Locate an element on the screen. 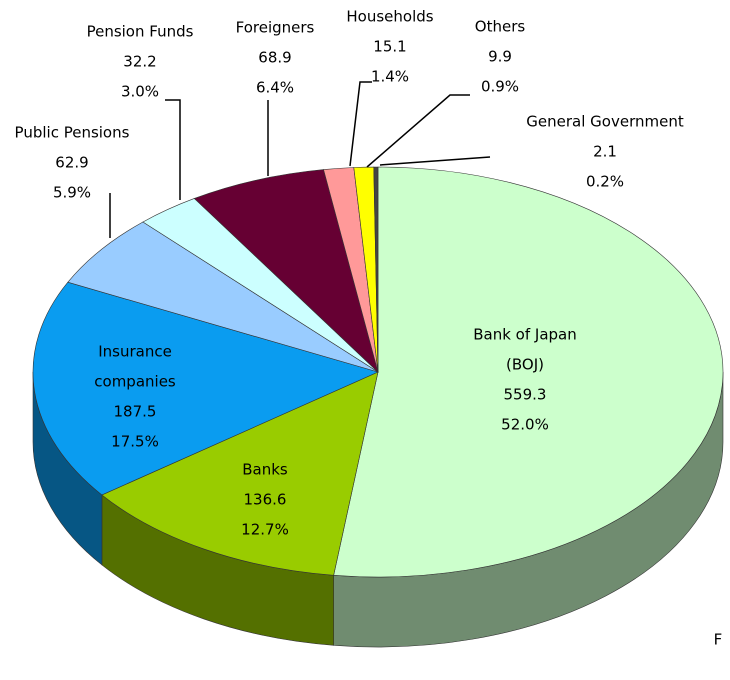  slice-value: 68.9 is located at coordinates (274, 58).